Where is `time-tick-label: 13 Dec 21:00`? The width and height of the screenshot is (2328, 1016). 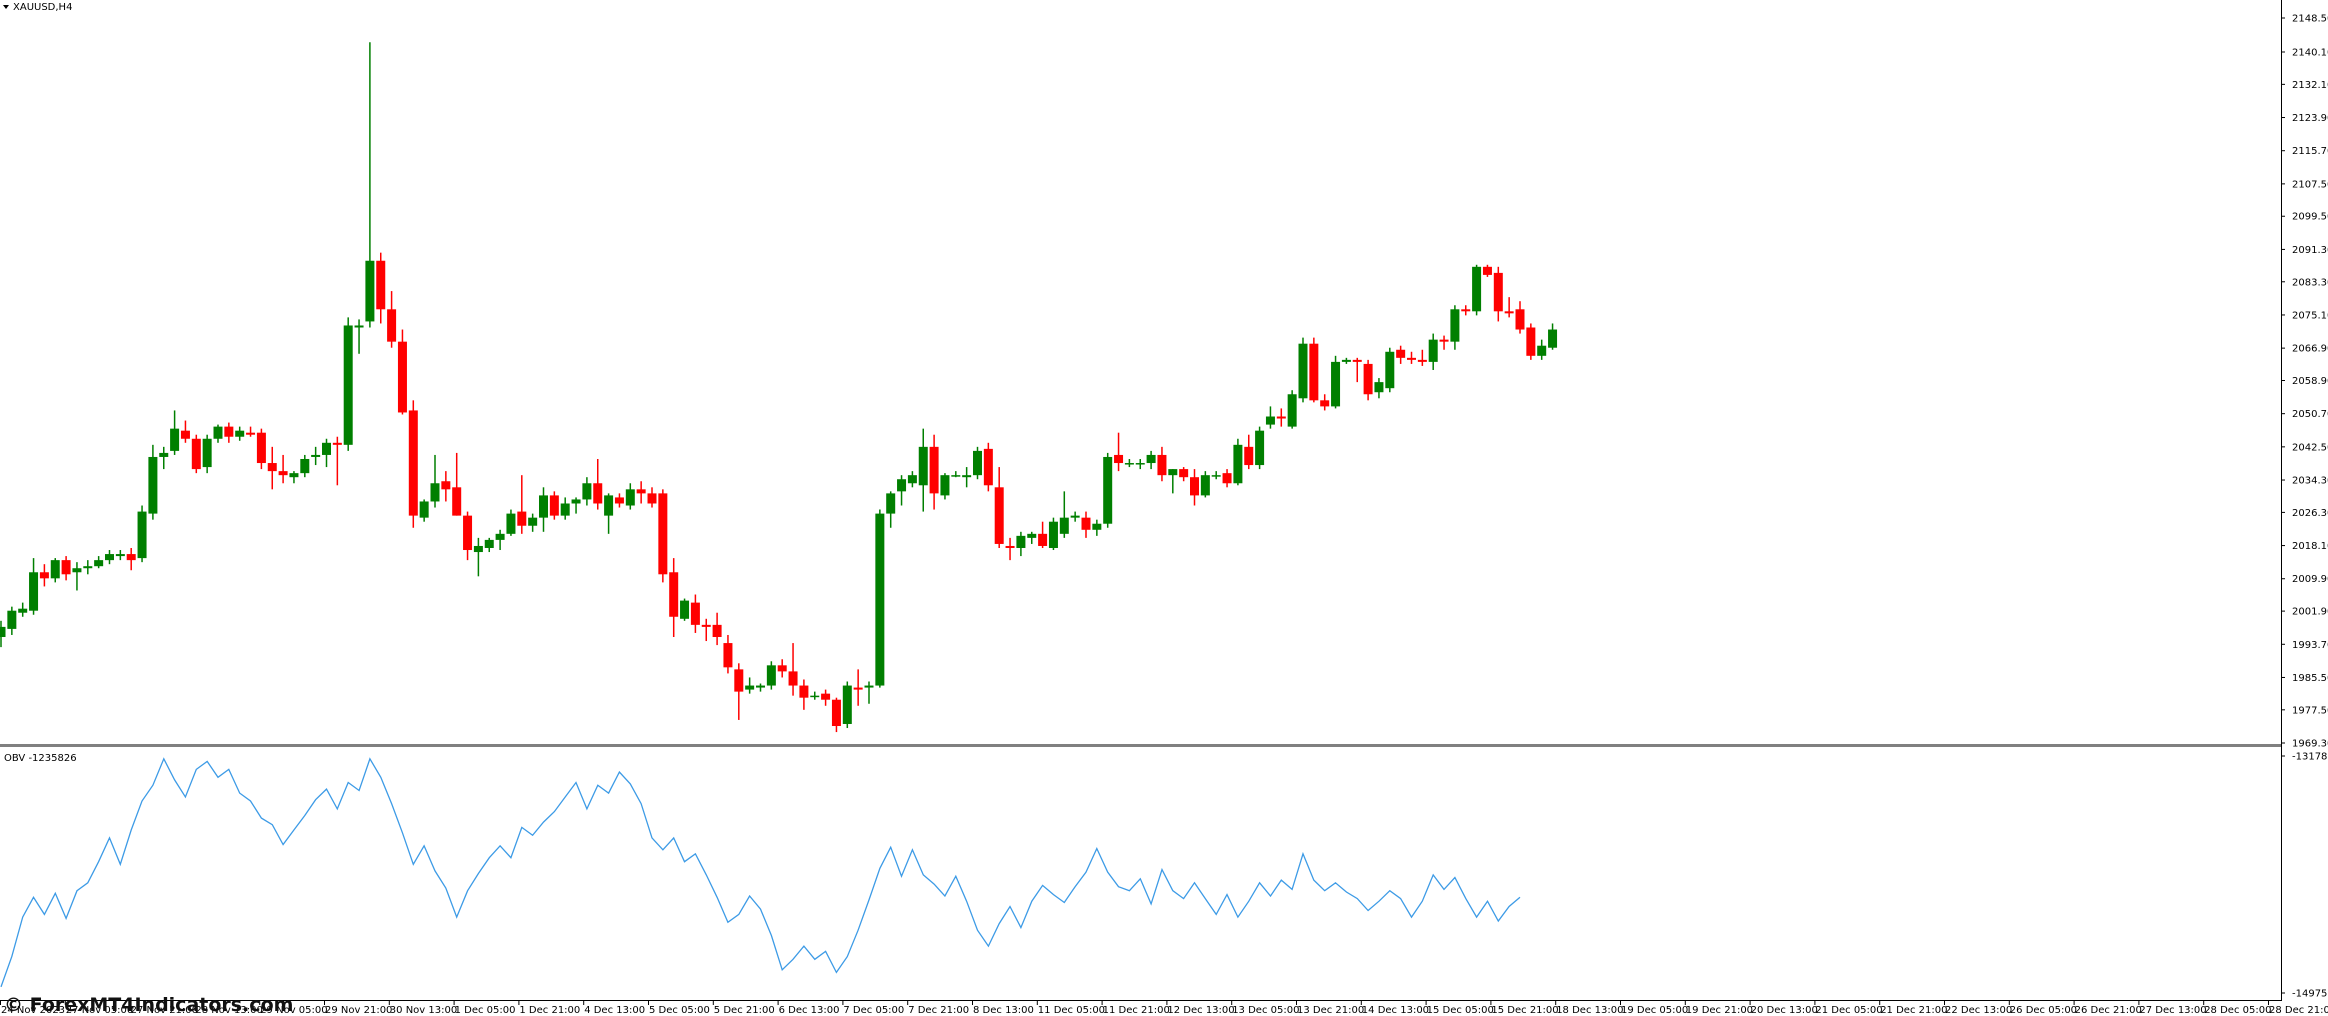 time-tick-label: 13 Dec 21:00 is located at coordinates (1330, 1010).